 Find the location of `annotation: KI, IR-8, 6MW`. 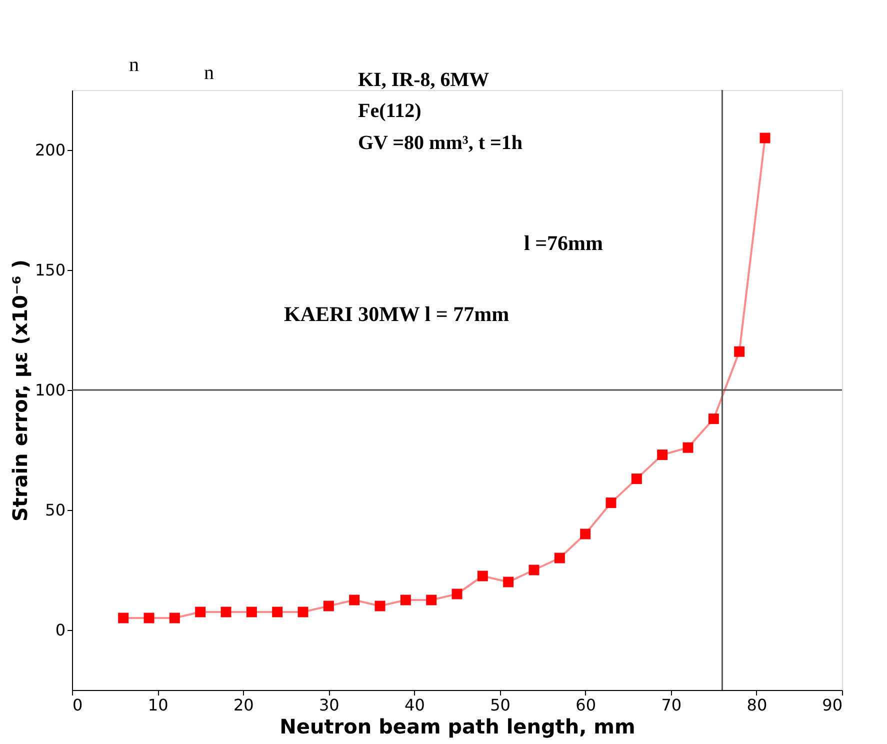

annotation: KI, IR-8, 6MW is located at coordinates (424, 80).